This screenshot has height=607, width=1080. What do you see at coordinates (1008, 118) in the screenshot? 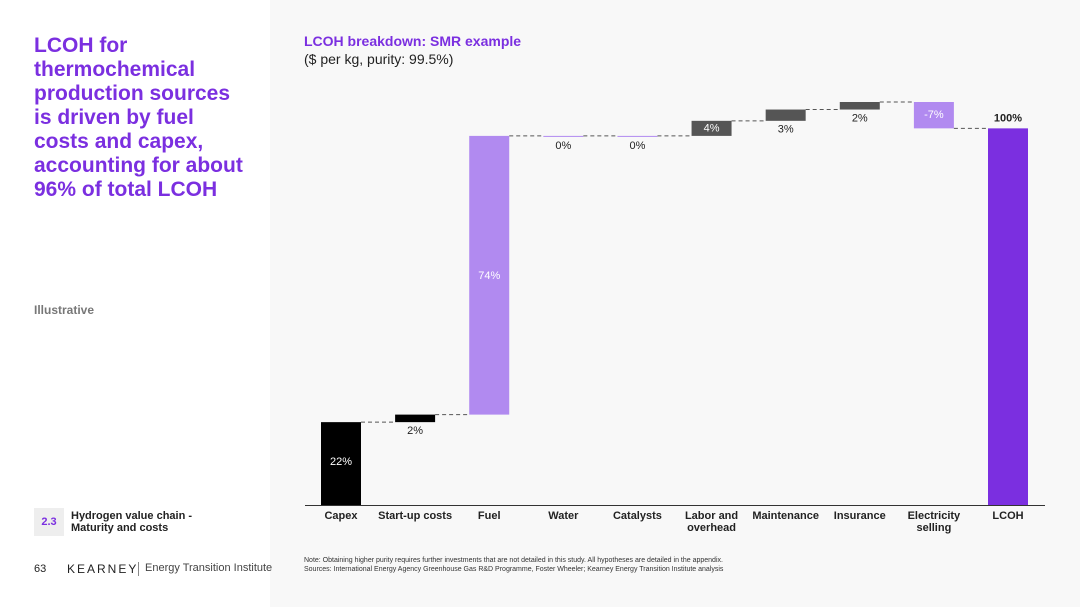
I see `value-label: 100%` at bounding box center [1008, 118].